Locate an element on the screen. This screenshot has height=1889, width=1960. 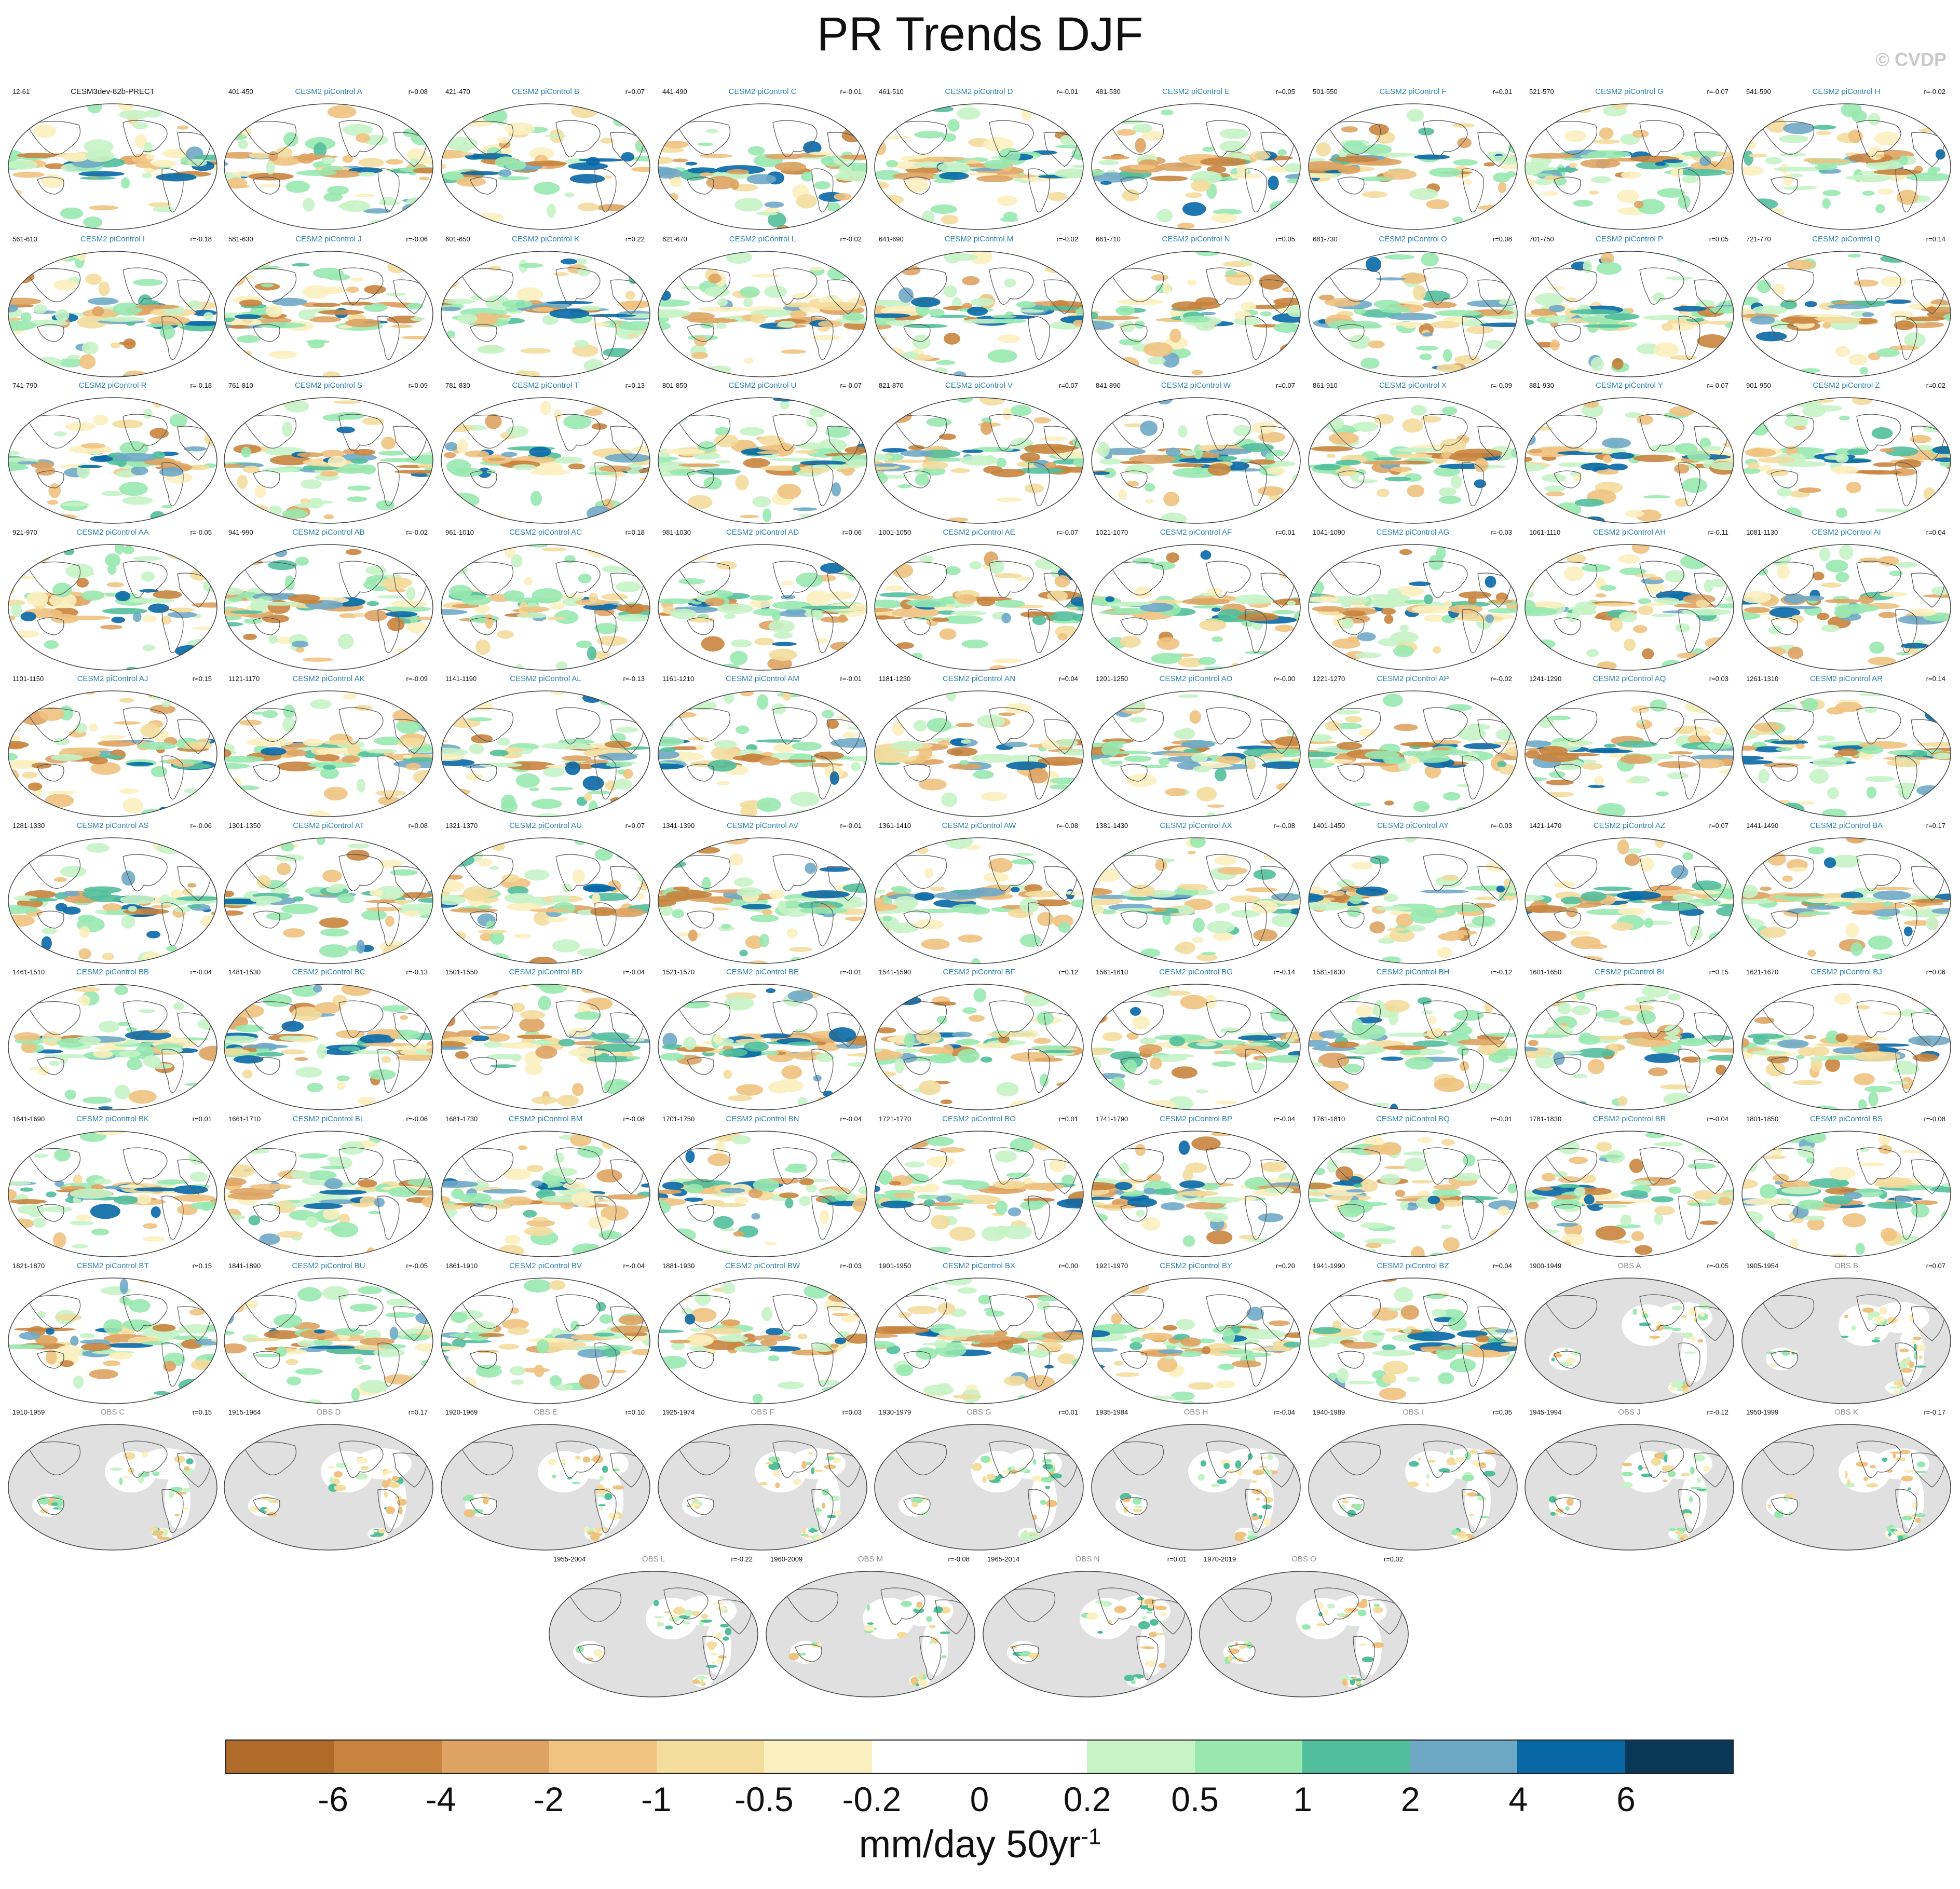
panel-correlation: r=0.03 is located at coordinates (852, 1412).